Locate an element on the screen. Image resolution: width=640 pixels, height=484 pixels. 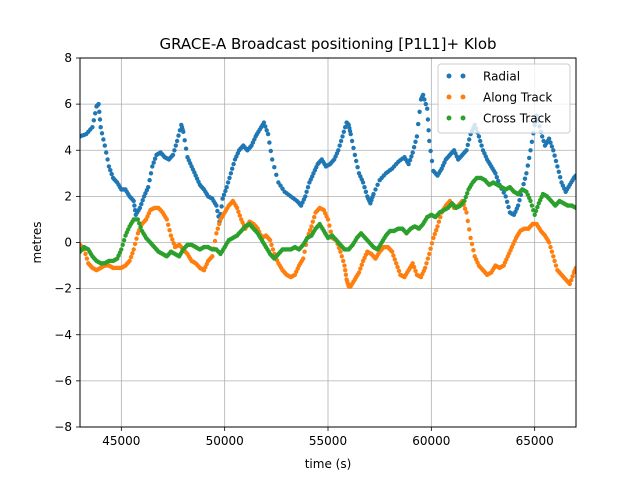
legend: Radial Along Track Cross Track is located at coordinates (504, 98).